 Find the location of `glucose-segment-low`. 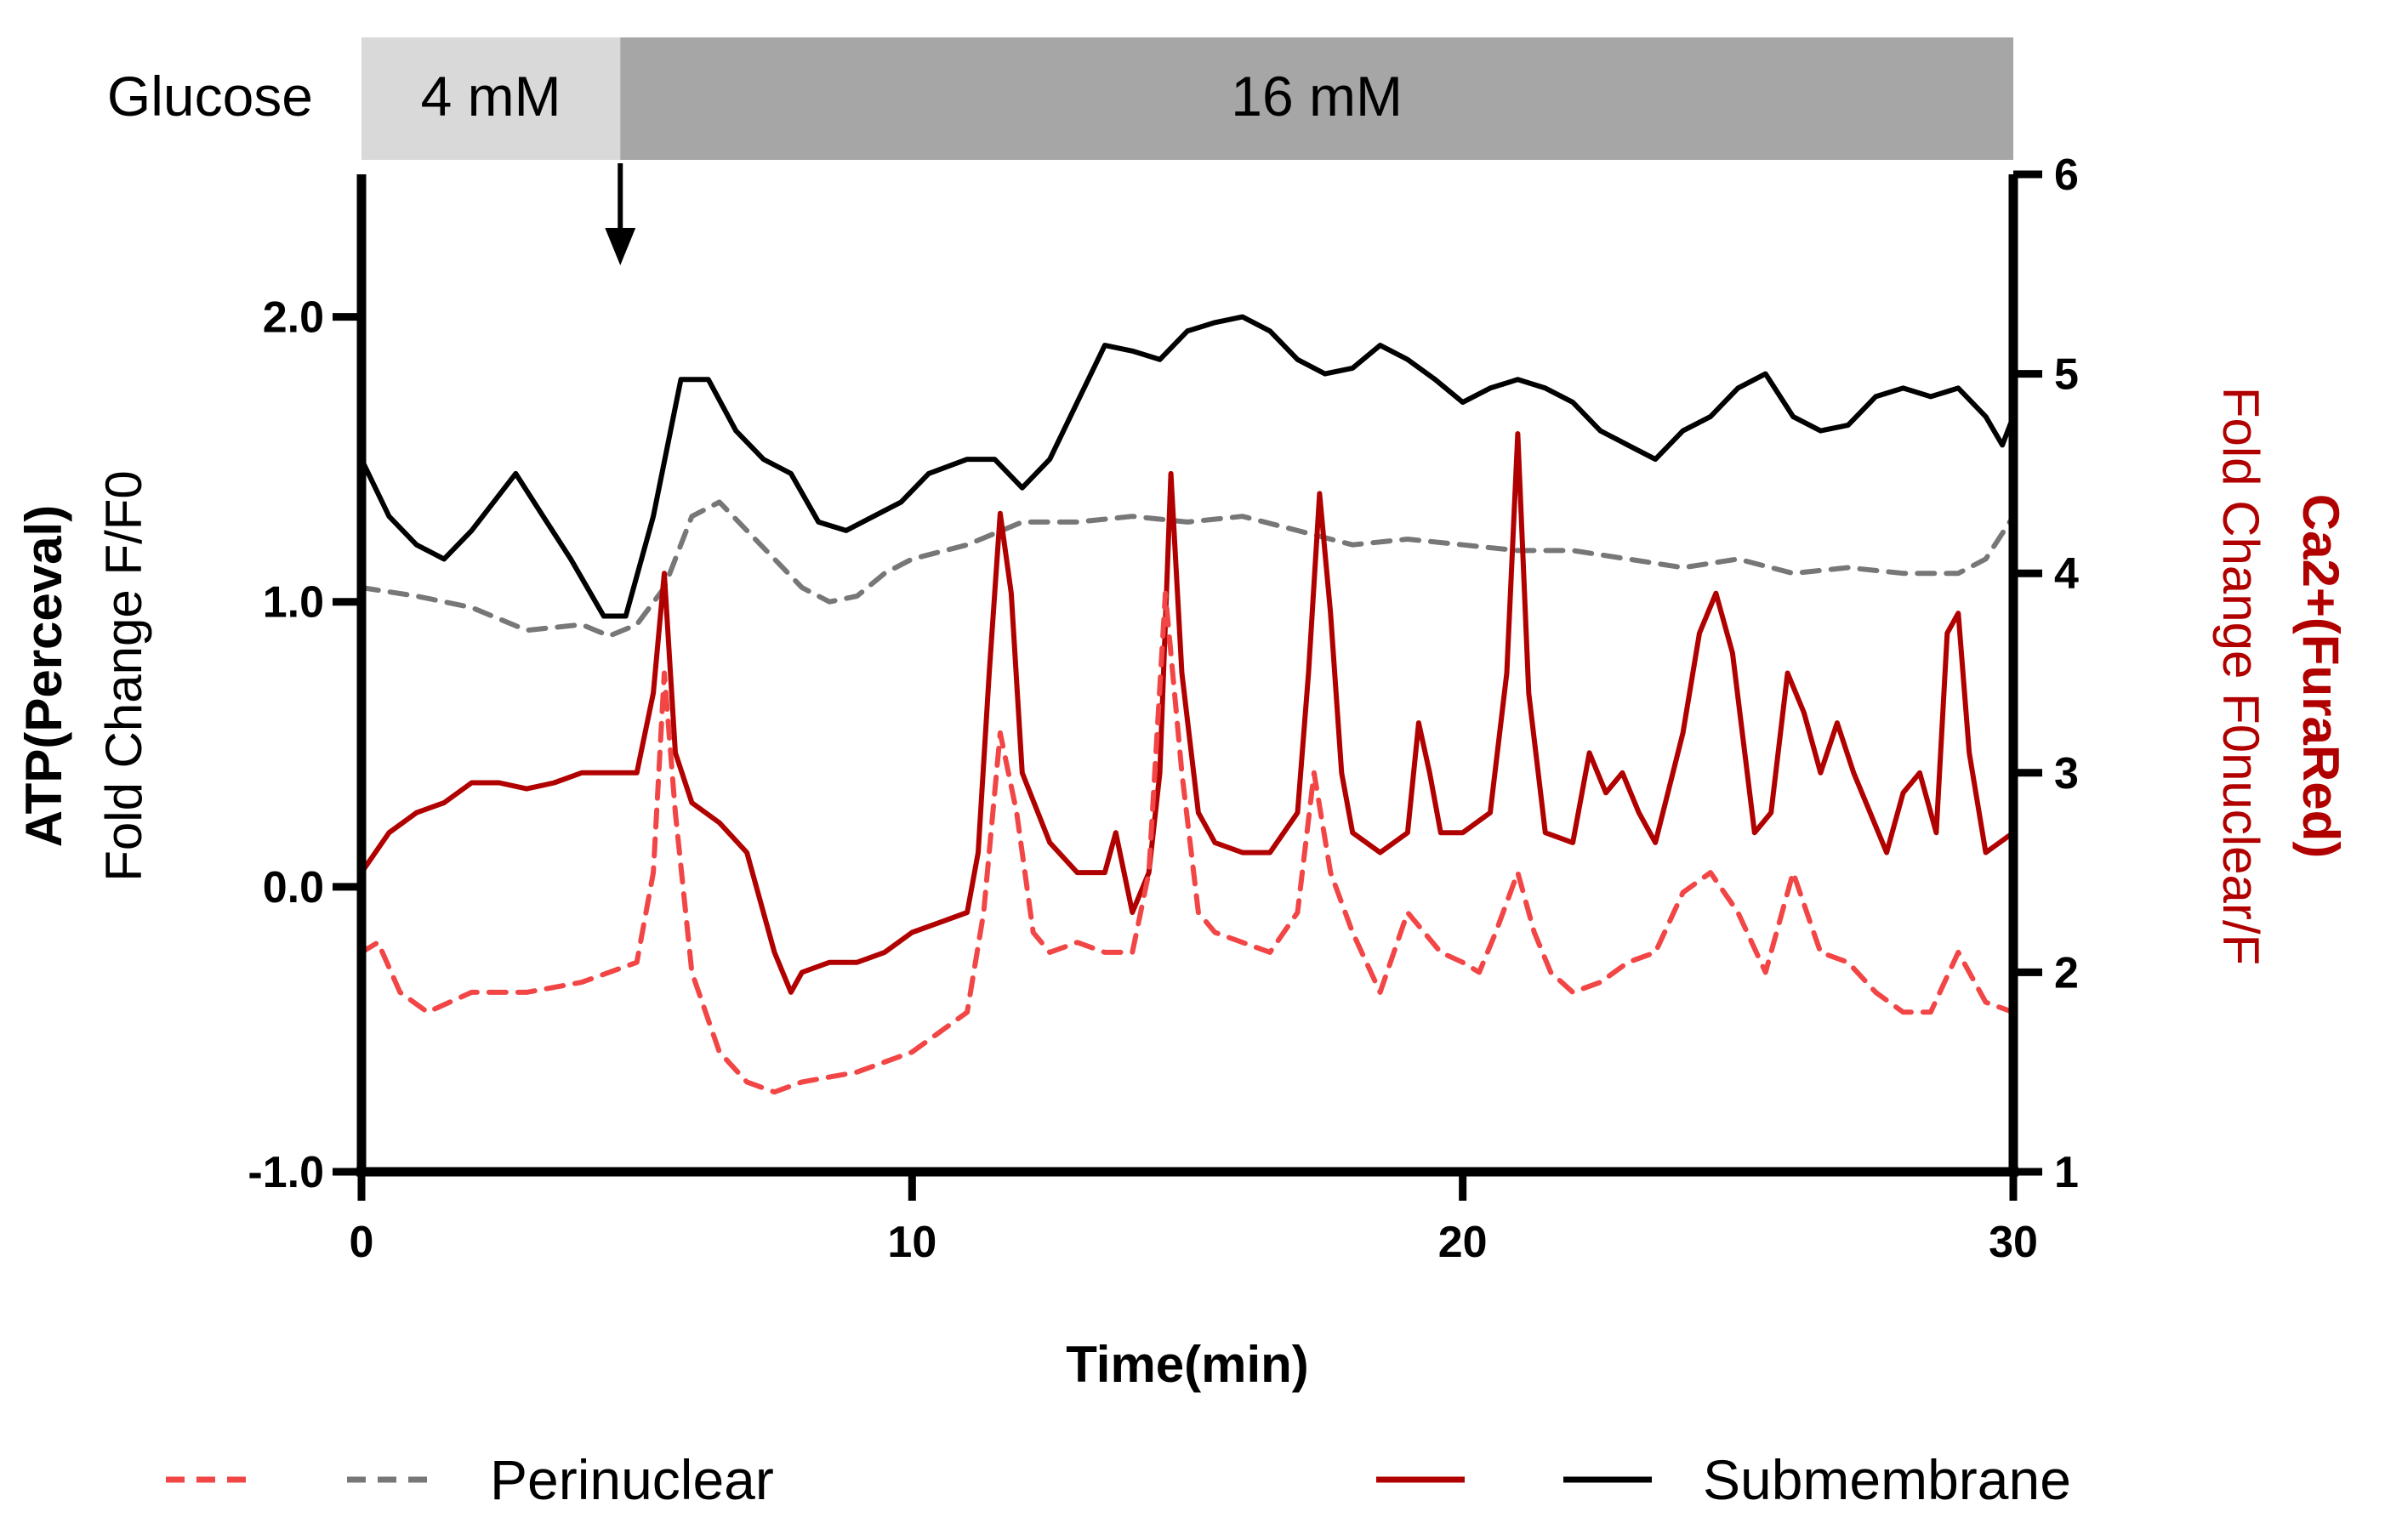

glucose-segment-low is located at coordinates (491, 98).